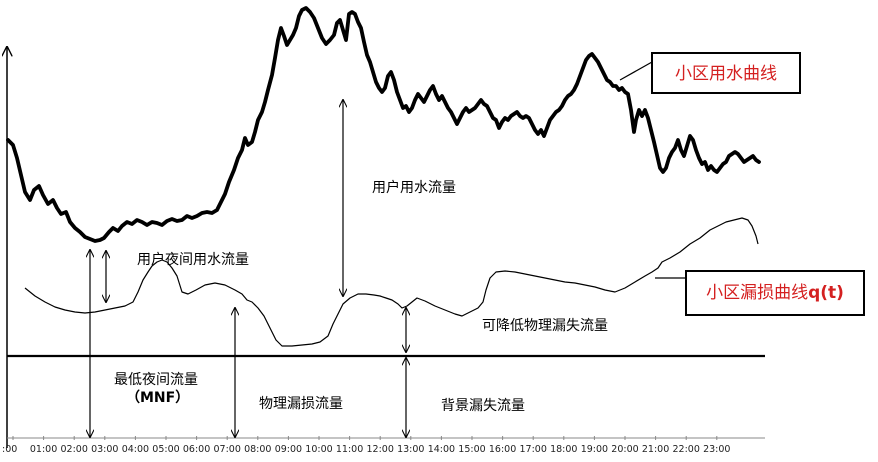 This screenshot has height=462, width=878. What do you see at coordinates (533, 449) in the screenshot?
I see `x-tick-label: 17:00` at bounding box center [533, 449].